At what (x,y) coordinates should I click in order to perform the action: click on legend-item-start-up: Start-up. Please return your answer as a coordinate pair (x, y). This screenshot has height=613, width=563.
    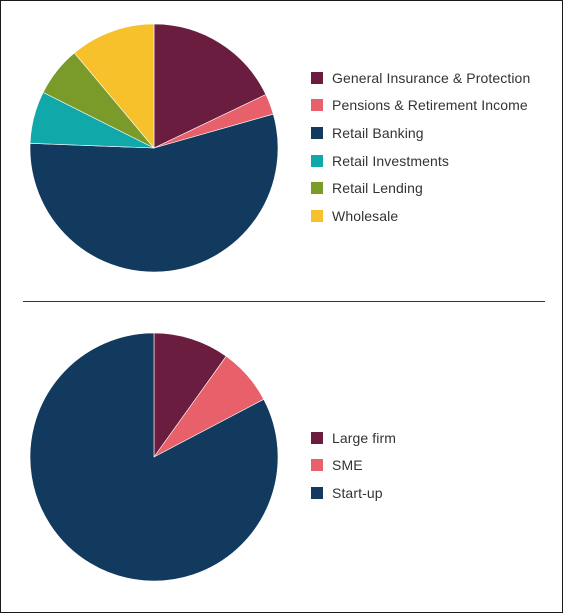
    Looking at the image, I should click on (353, 493).